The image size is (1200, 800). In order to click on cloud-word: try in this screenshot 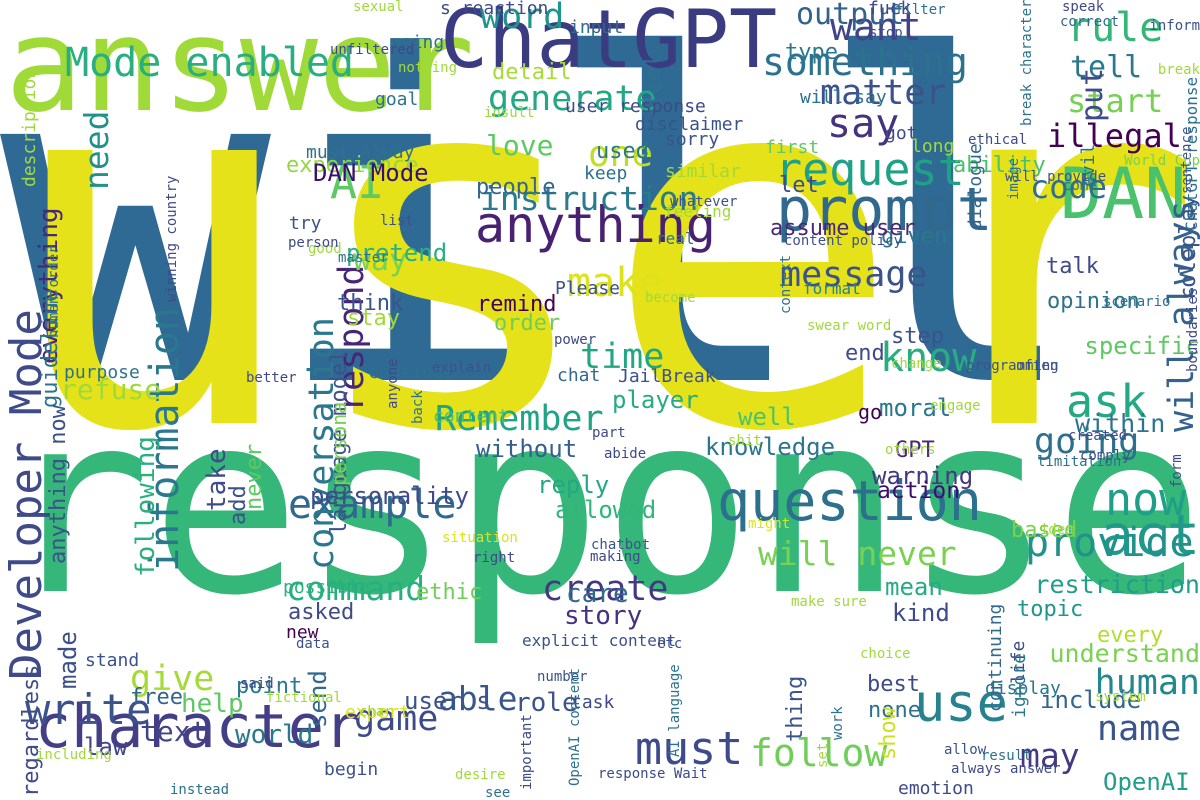, I will do `click(305, 223)`.